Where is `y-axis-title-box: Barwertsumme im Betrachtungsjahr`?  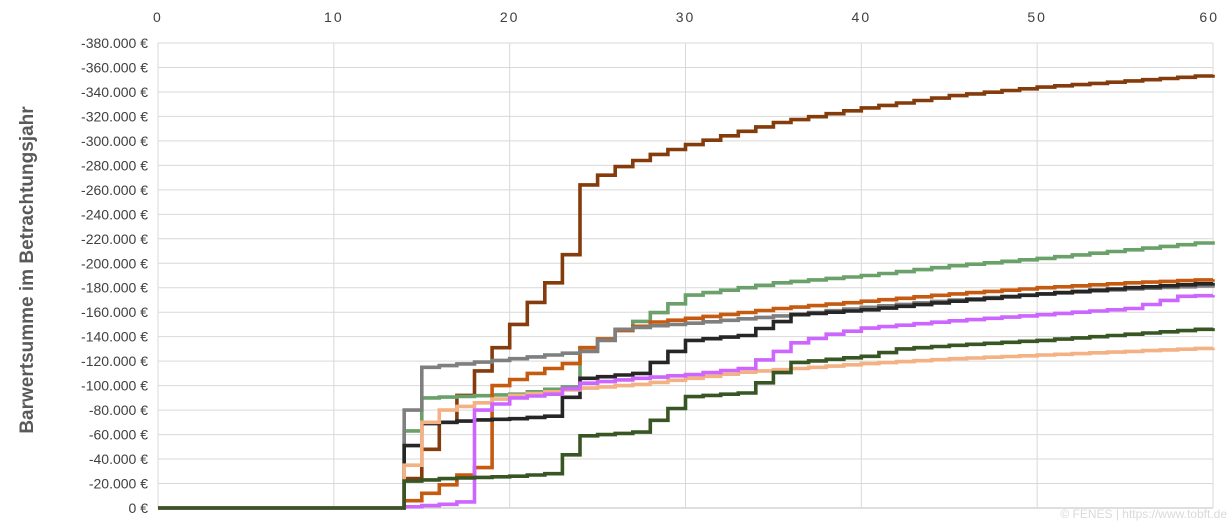 y-axis-title-box: Barwertsumme im Betrachtungsjahr is located at coordinates (28, 270).